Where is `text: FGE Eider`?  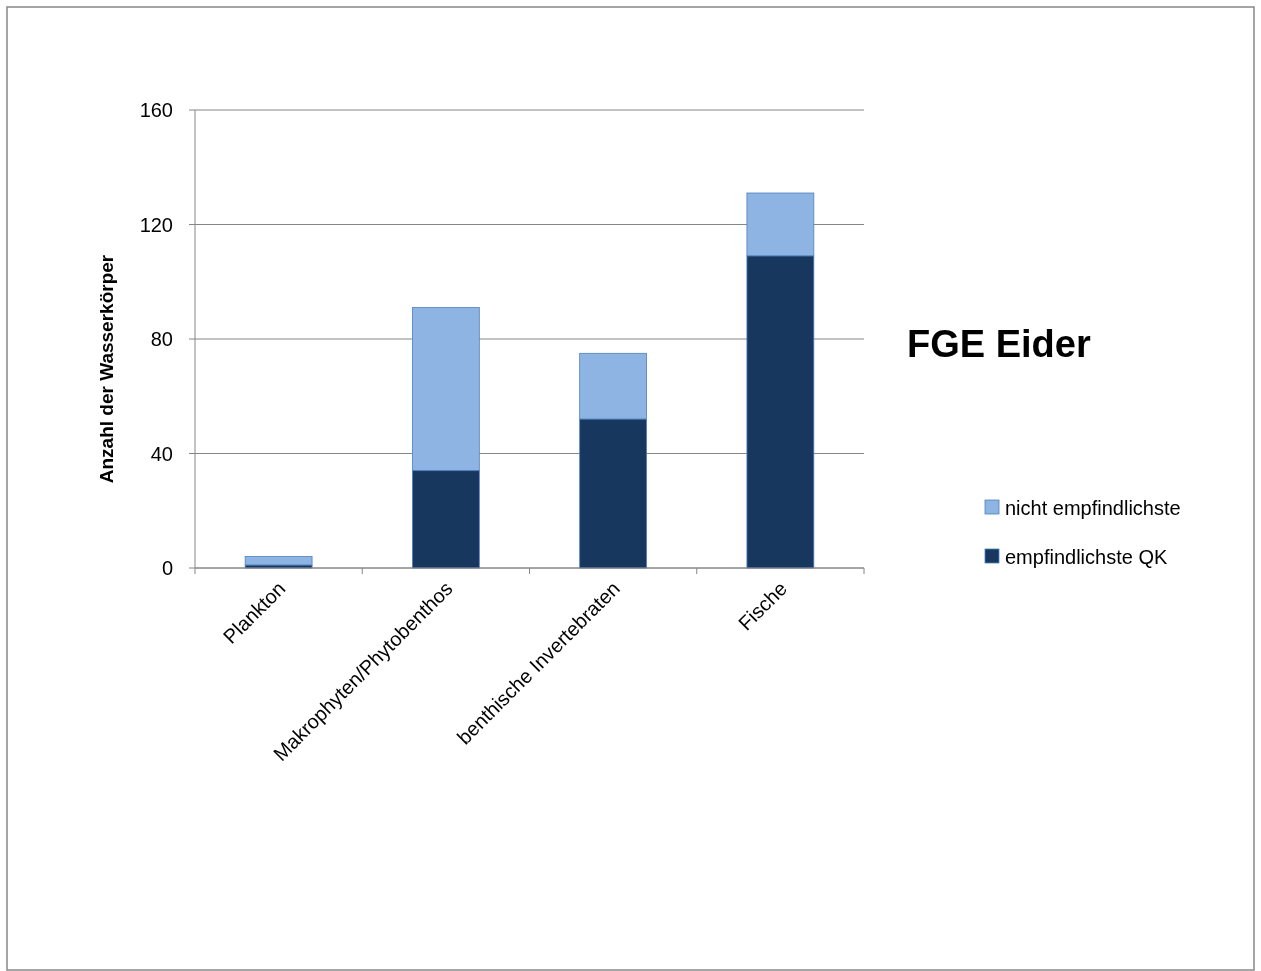 text: FGE Eider is located at coordinates (999, 344).